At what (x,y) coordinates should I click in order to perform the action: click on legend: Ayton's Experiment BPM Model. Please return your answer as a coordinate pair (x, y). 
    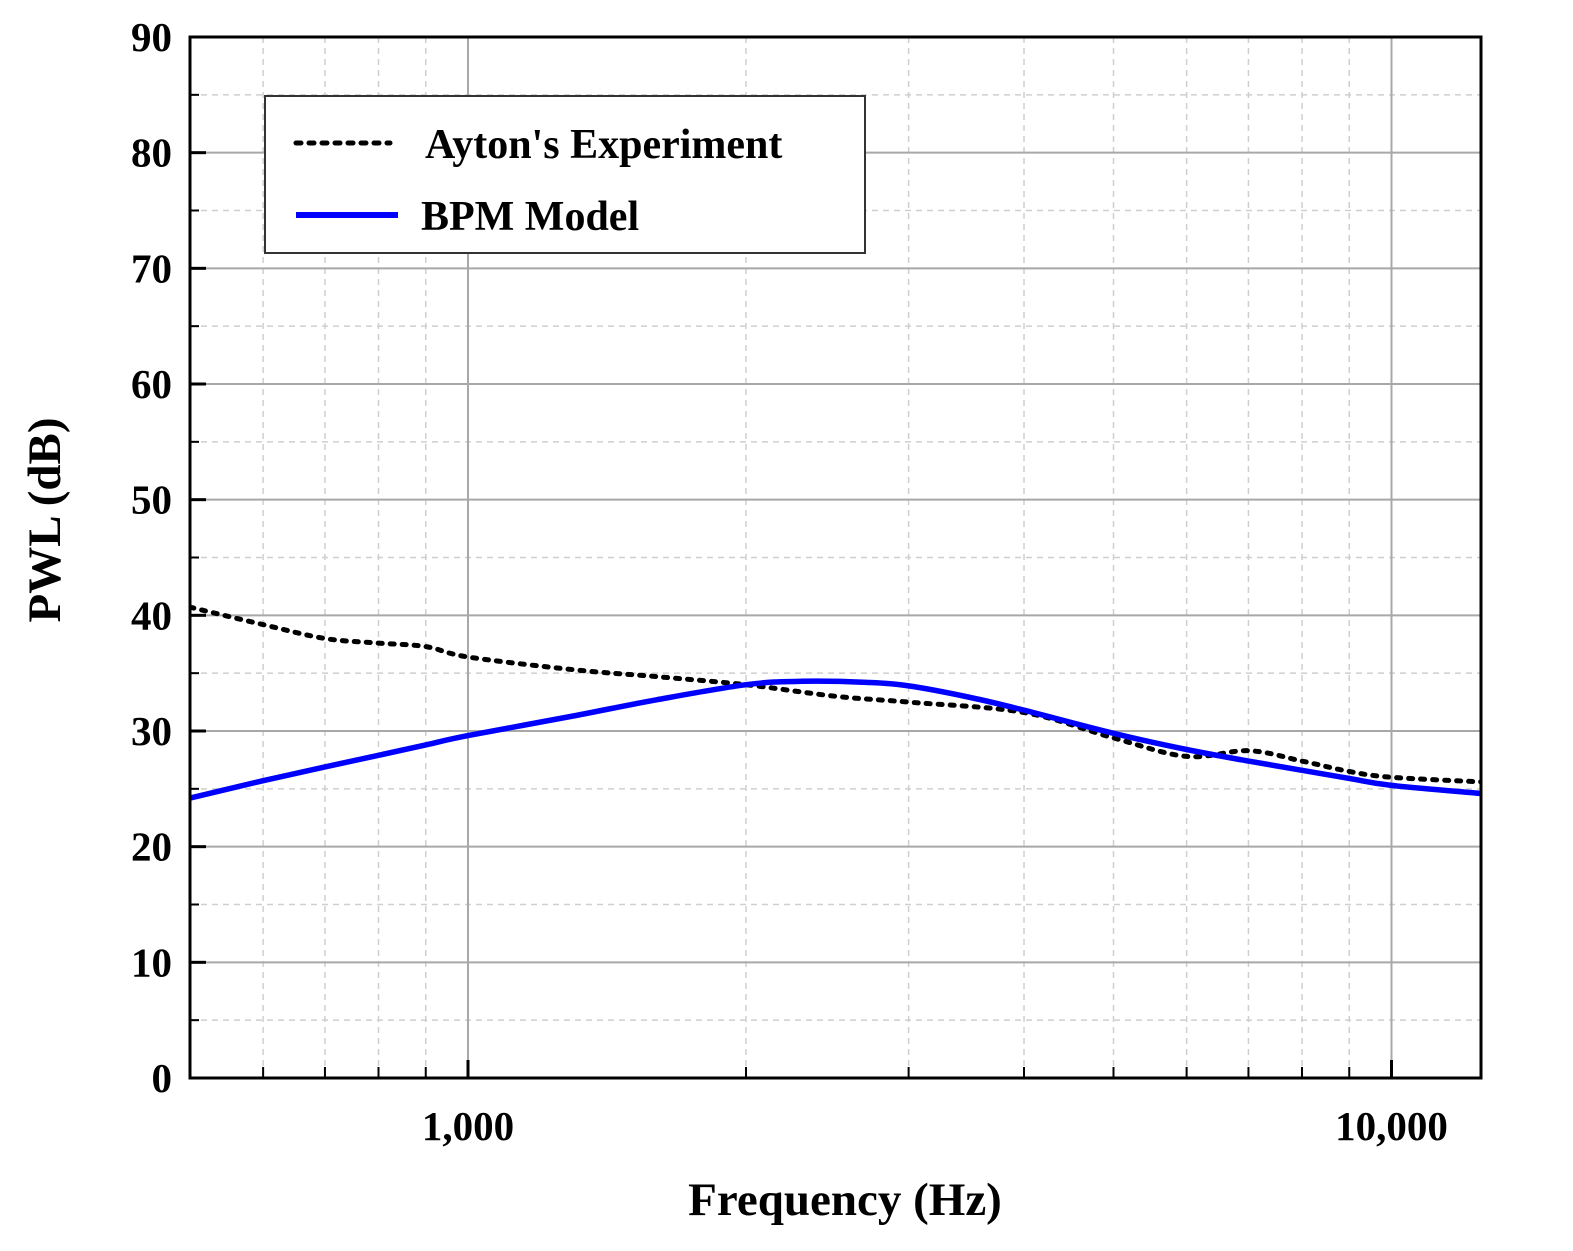
    Looking at the image, I should click on (565, 174).